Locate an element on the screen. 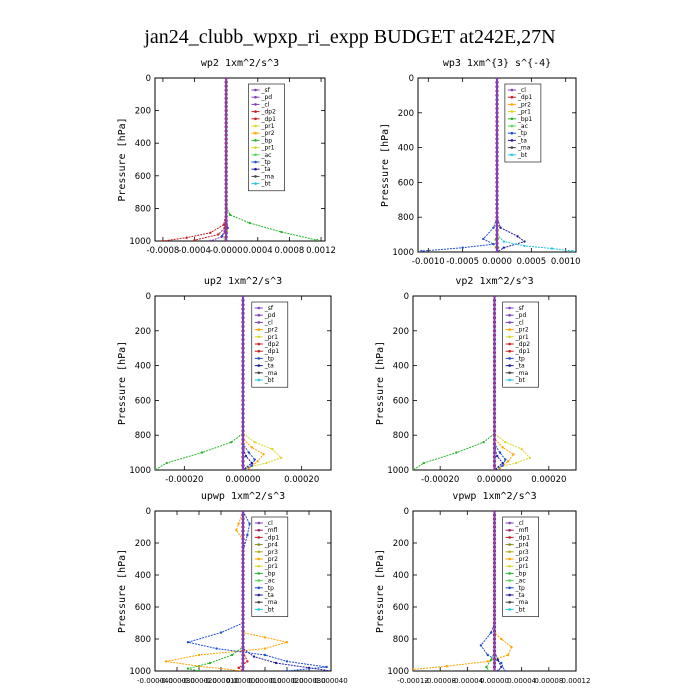 This screenshot has width=700, height=700. legend-label: _pr4 is located at coordinates (271, 545).